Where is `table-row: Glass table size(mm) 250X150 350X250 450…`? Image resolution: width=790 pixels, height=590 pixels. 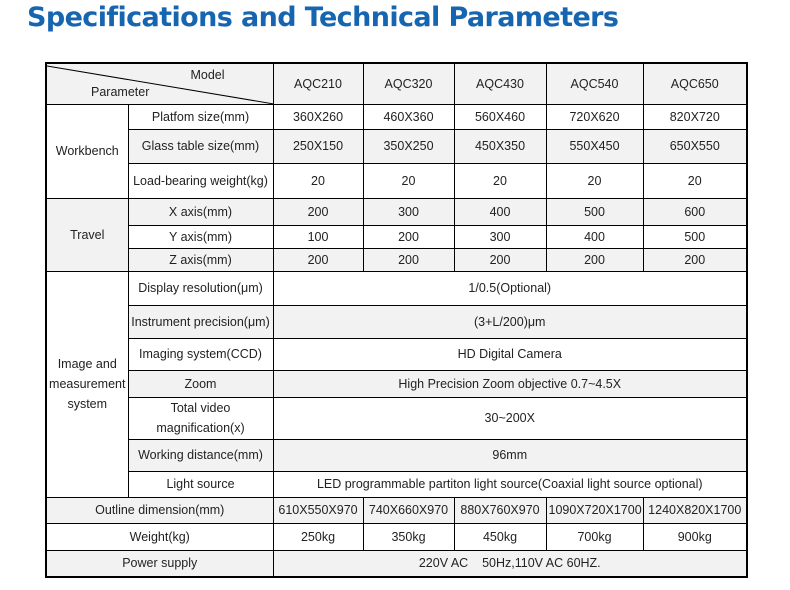
table-row: Glass table size(mm) 250X150 350X250 450… is located at coordinates (397, 146).